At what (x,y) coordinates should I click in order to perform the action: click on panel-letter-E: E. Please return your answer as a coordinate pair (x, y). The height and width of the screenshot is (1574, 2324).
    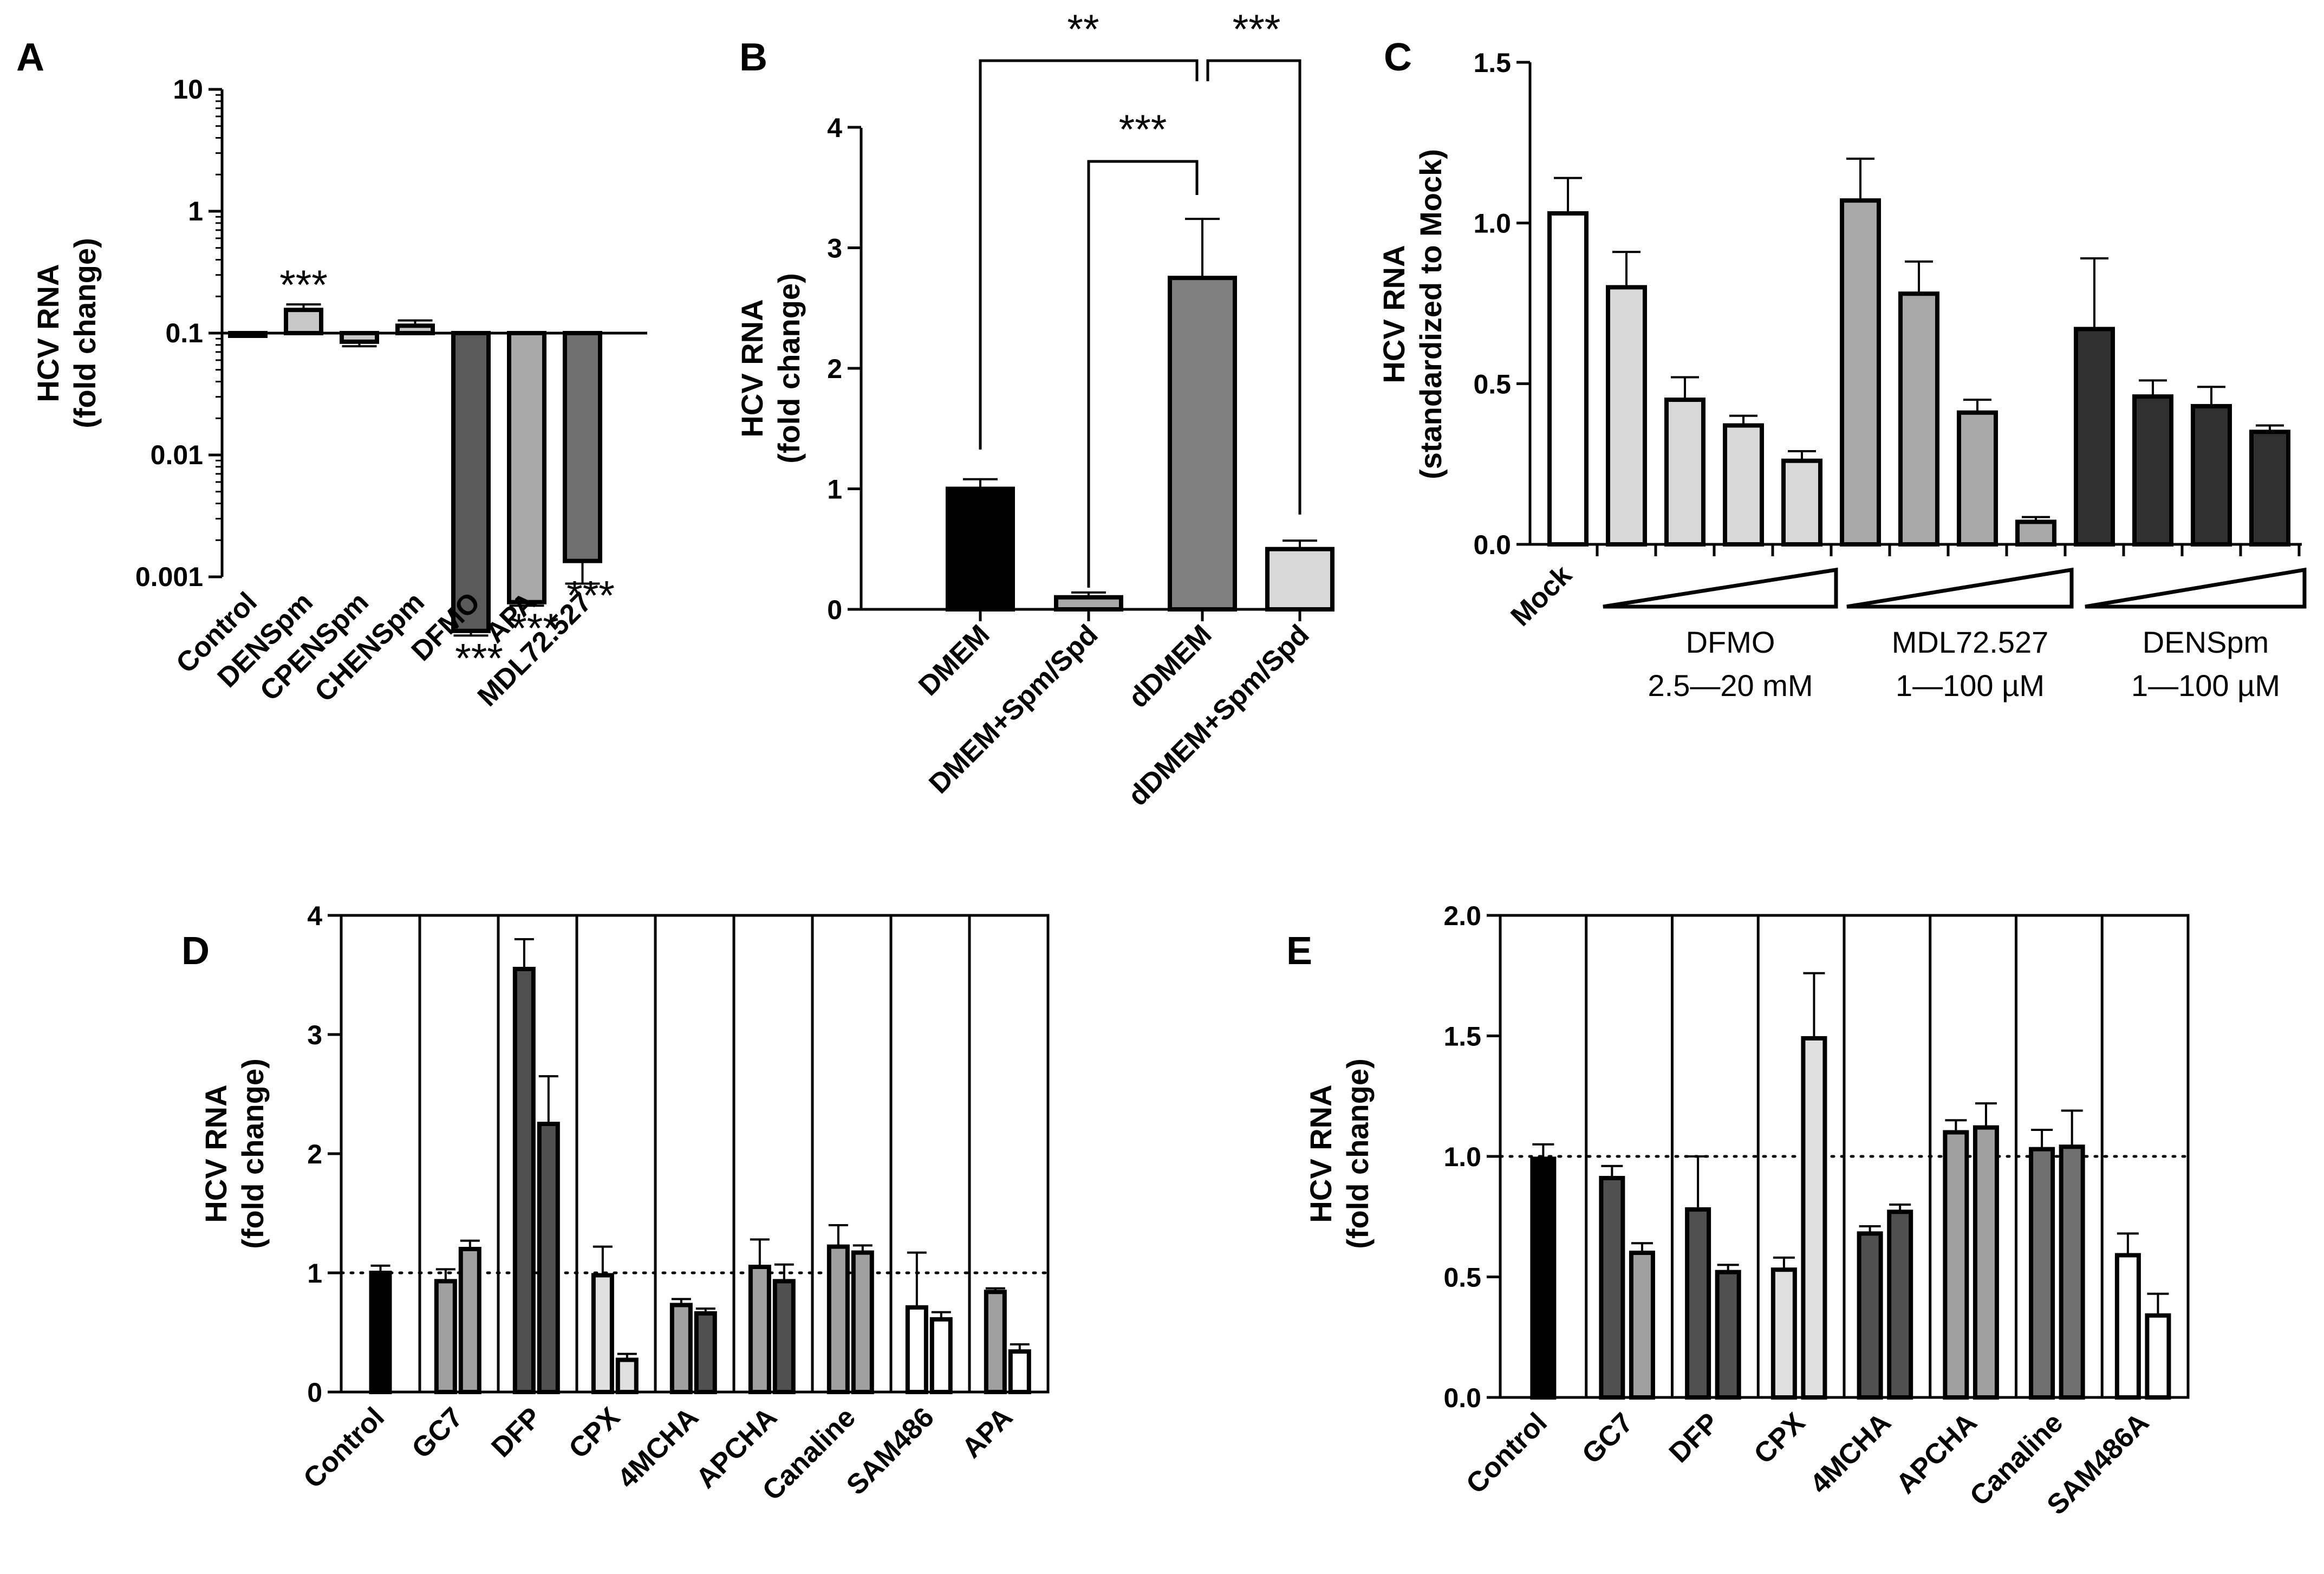
    Looking at the image, I should click on (1299, 951).